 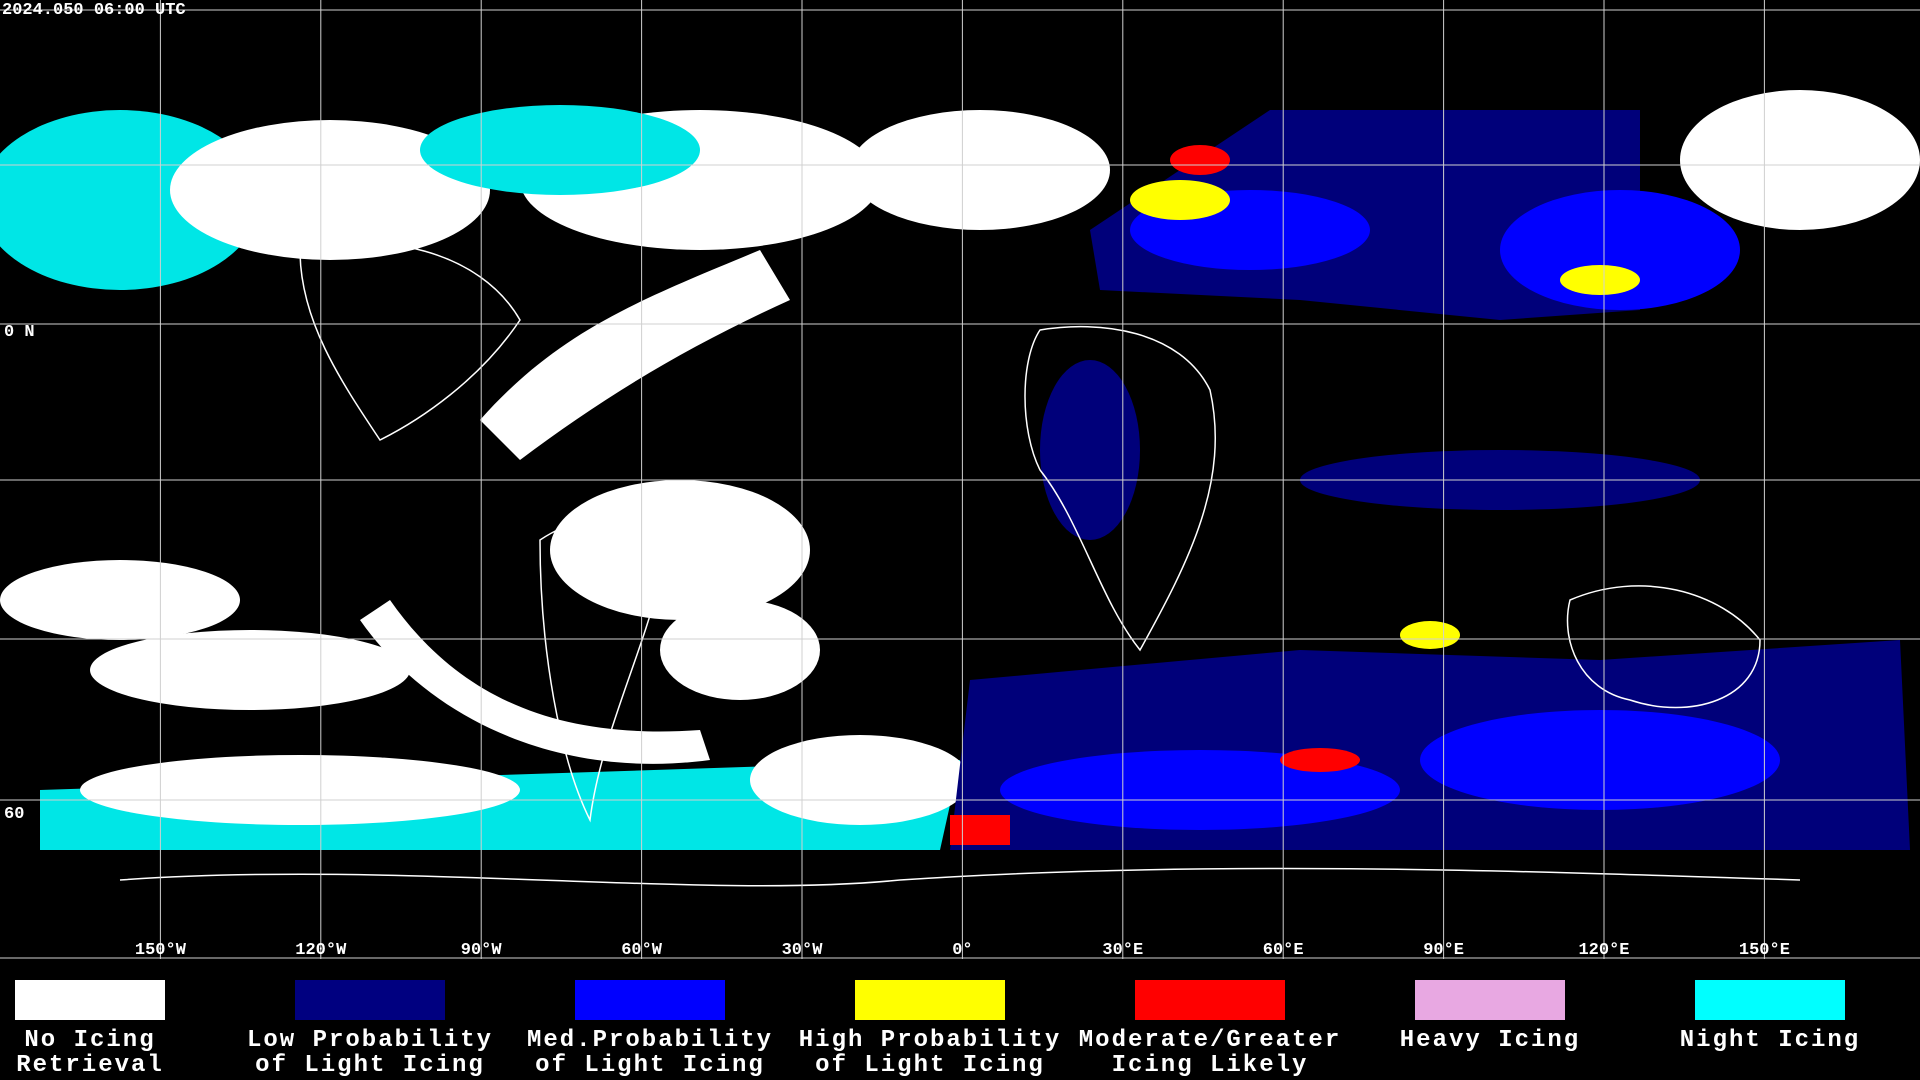 I want to click on longitude-label: 90°W, so click(x=482, y=950).